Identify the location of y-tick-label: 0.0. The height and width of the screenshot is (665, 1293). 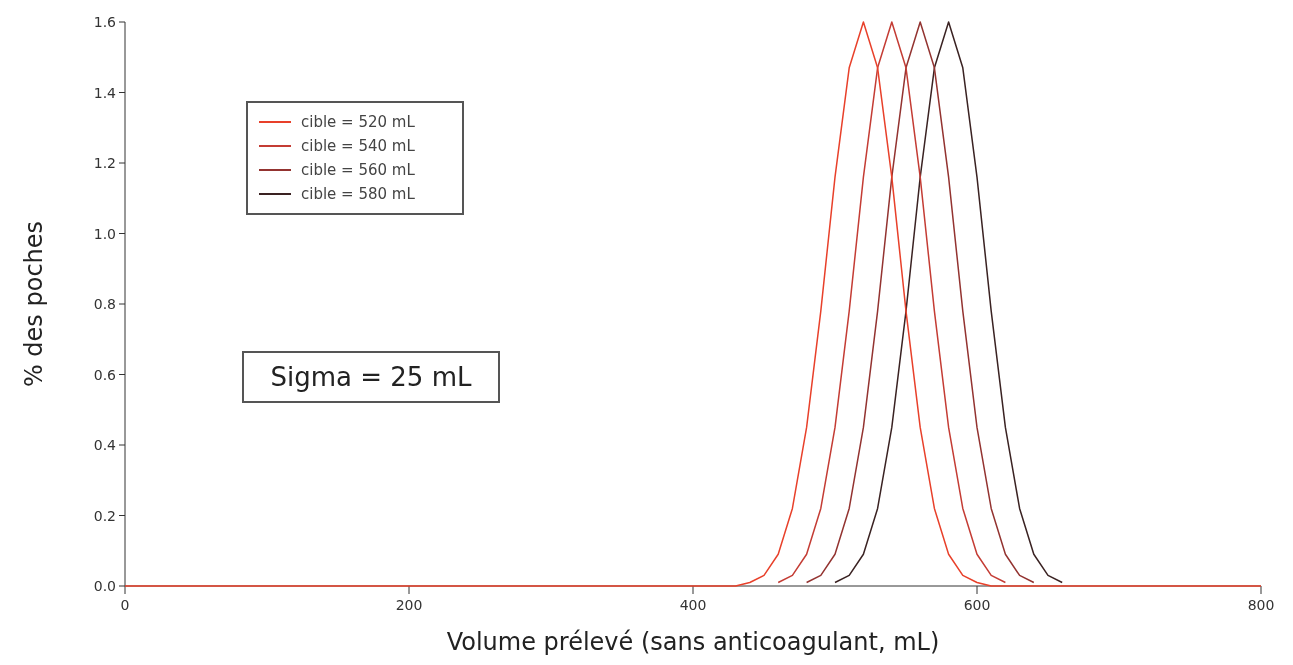
(104, 586).